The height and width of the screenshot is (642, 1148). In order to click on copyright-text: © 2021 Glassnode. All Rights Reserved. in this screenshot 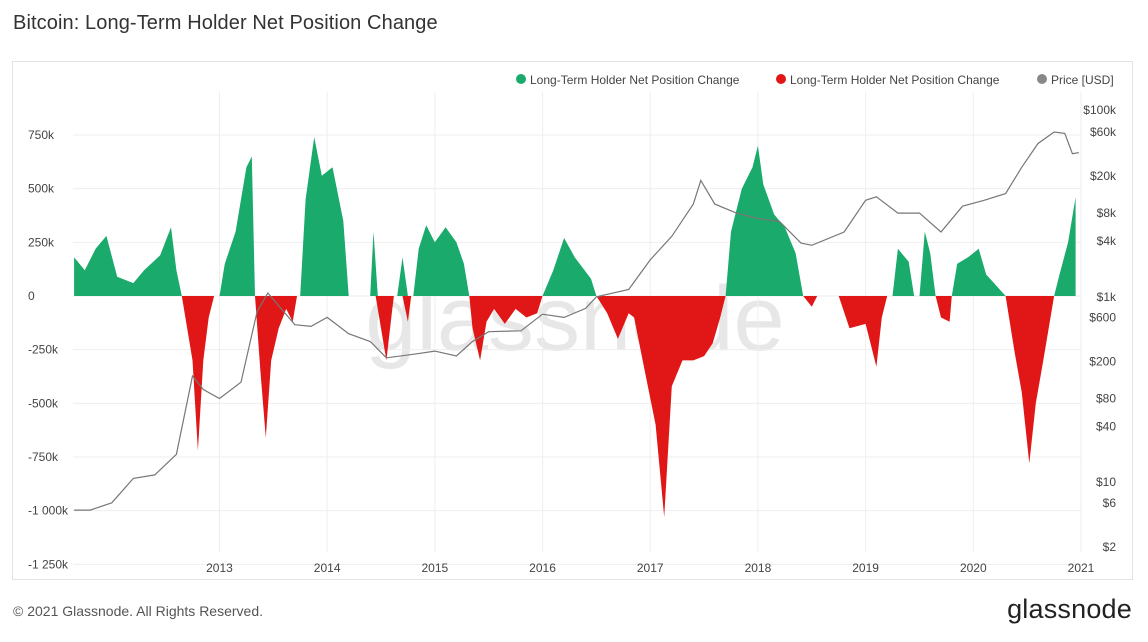, I will do `click(138, 611)`.